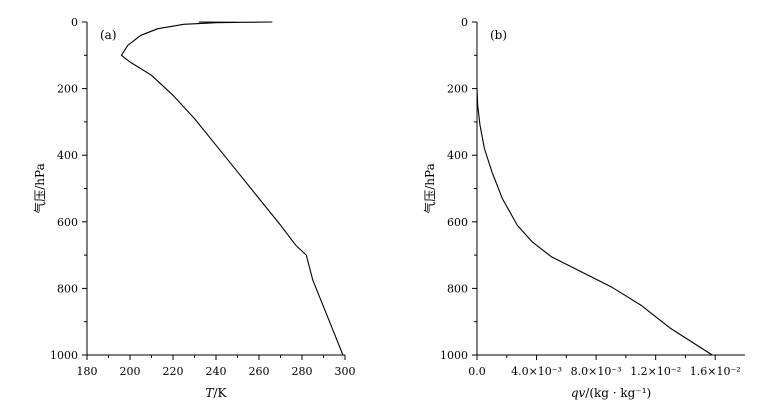 The width and height of the screenshot is (774, 404). I want to click on x-tick-label: 220, so click(173, 371).